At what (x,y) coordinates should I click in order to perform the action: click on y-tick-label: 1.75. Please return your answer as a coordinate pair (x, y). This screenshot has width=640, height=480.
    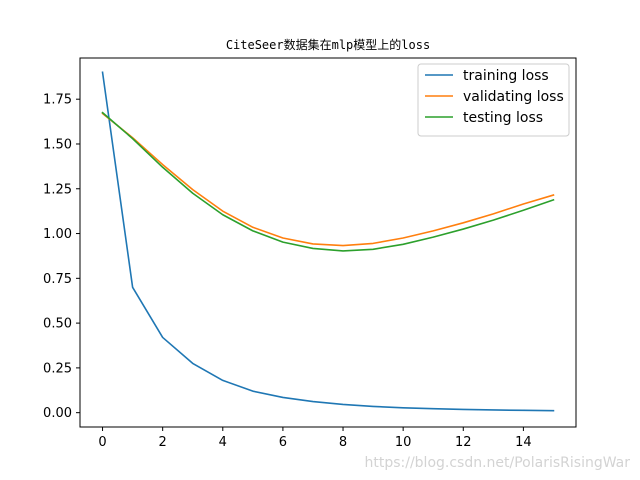
    Looking at the image, I should click on (57, 100).